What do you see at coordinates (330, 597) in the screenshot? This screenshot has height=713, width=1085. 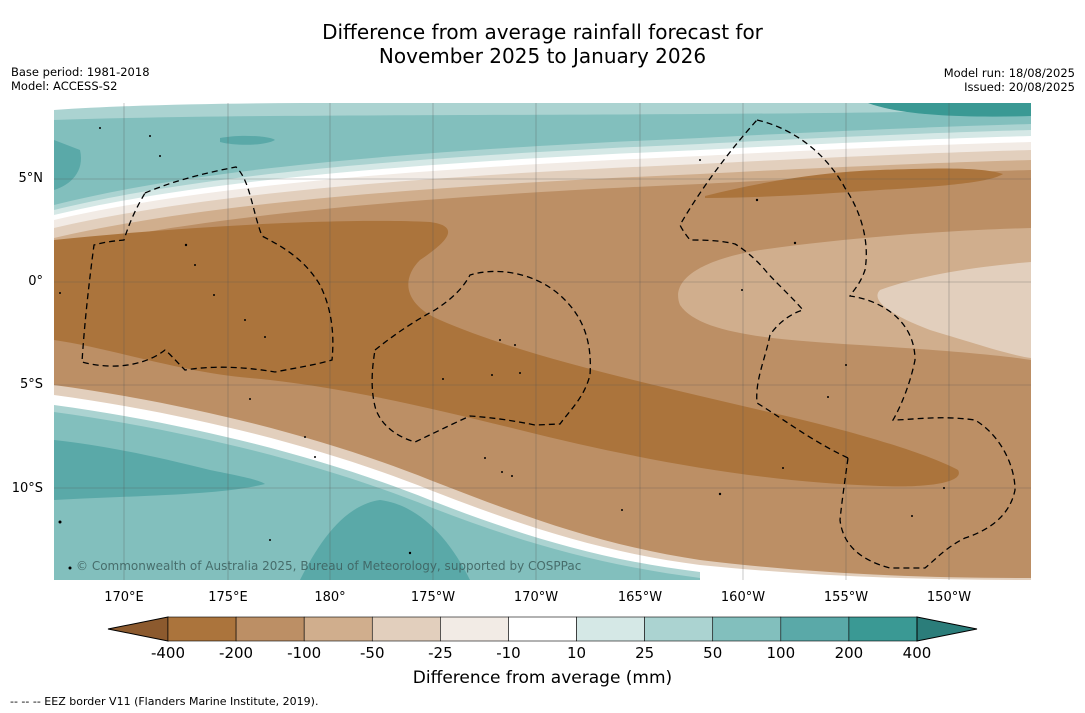 I see `lon-label-180: 180°` at bounding box center [330, 597].